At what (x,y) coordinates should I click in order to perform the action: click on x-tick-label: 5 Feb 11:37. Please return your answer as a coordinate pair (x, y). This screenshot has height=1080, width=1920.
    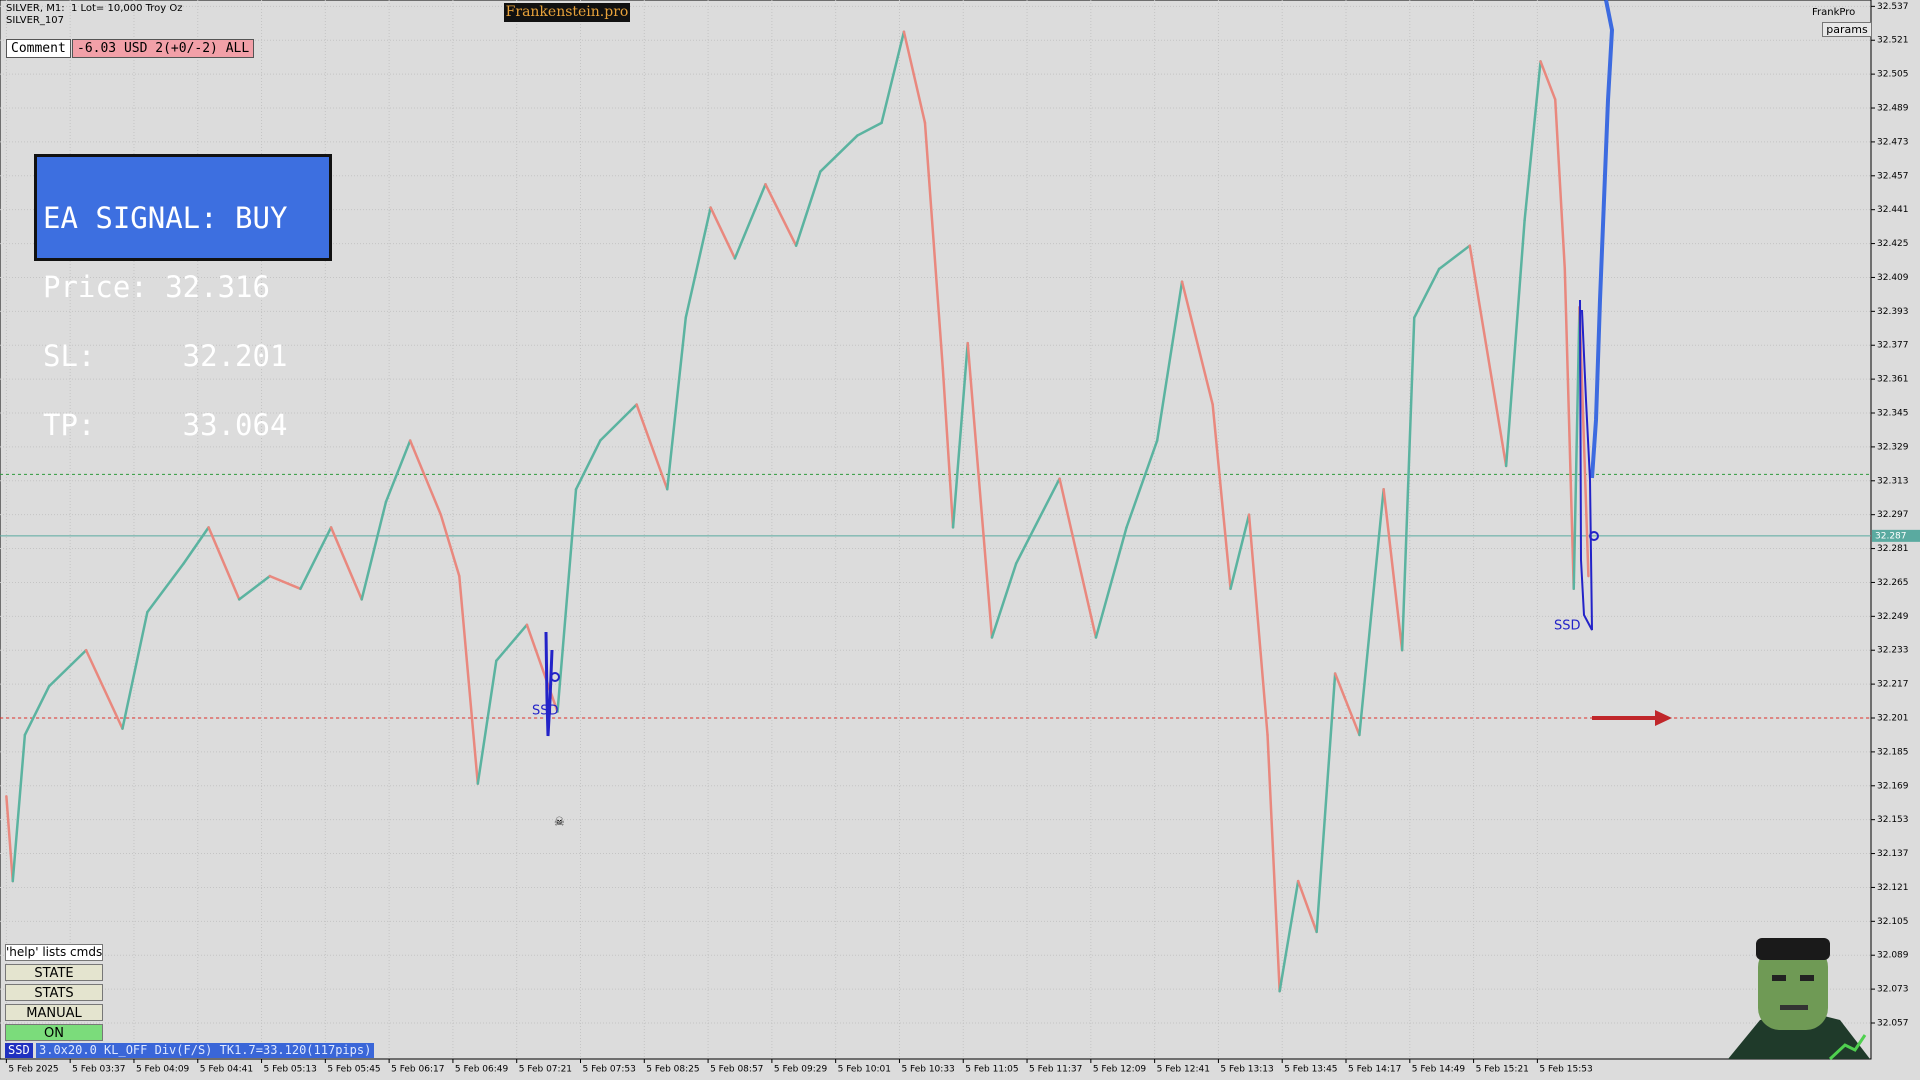
    Looking at the image, I should click on (1055, 1070).